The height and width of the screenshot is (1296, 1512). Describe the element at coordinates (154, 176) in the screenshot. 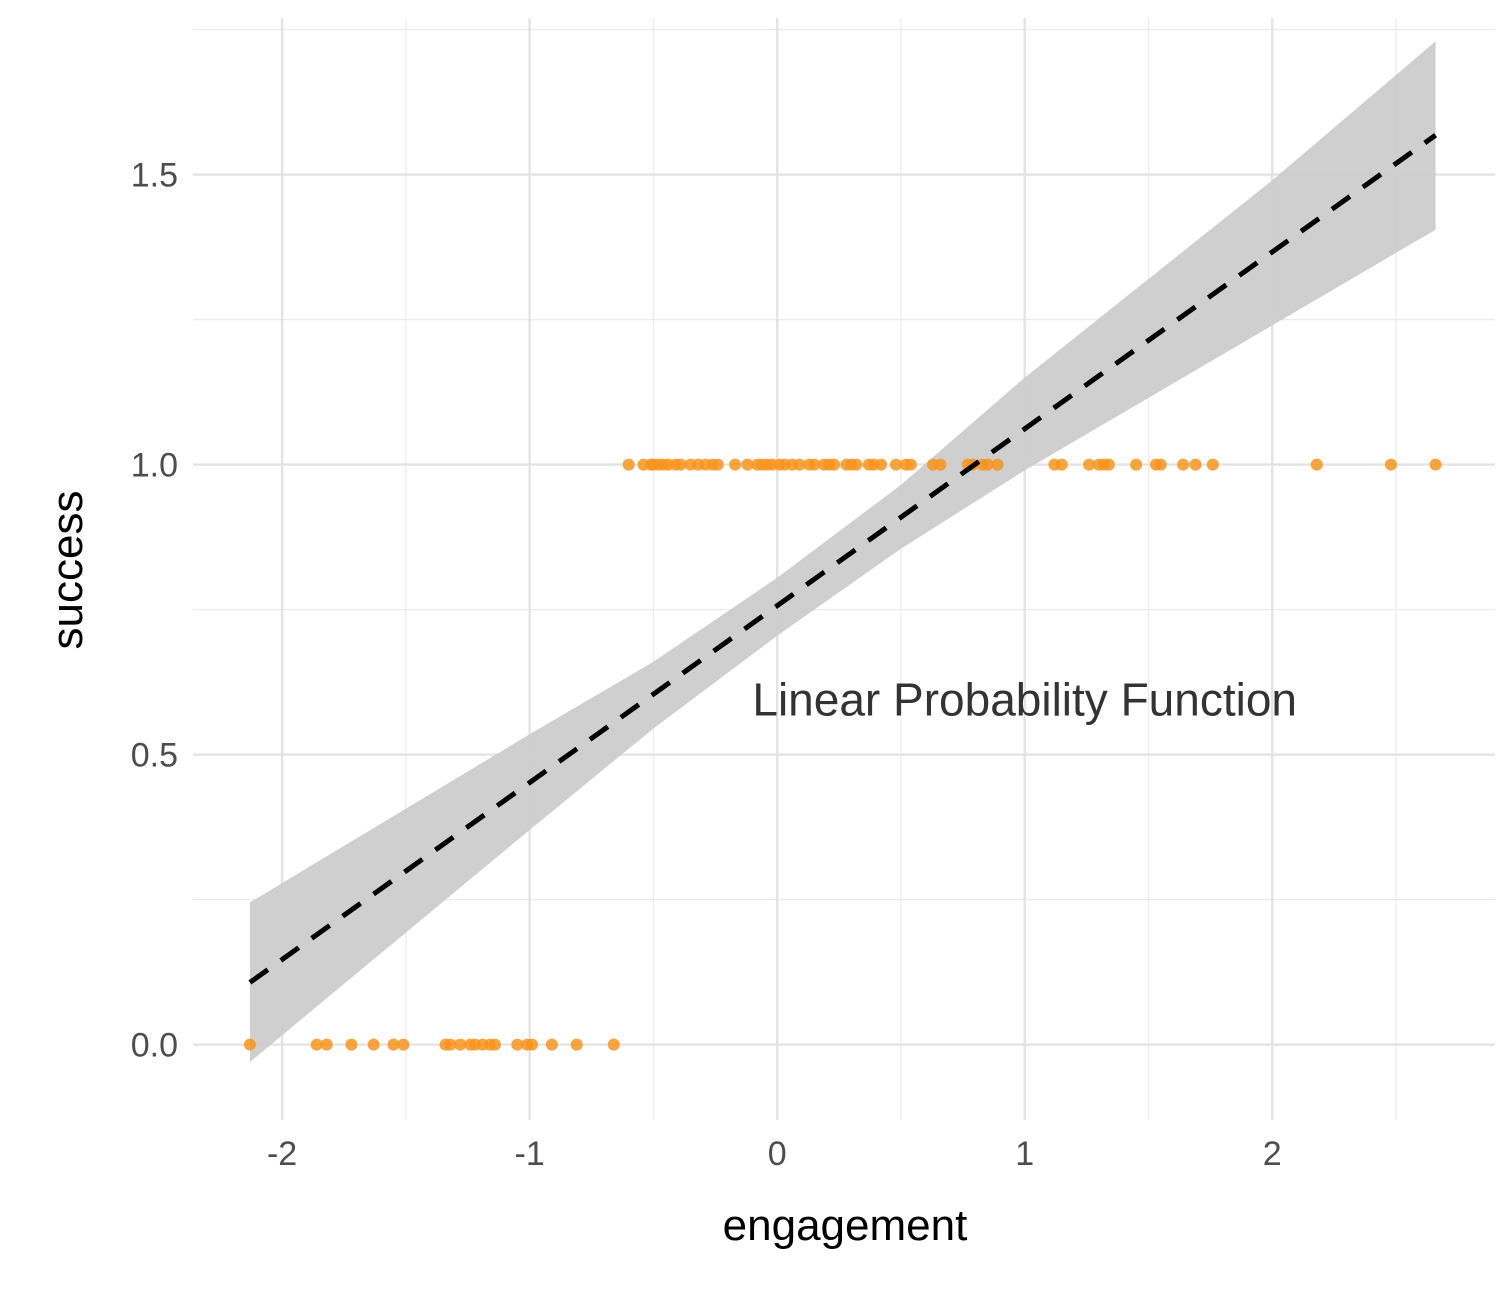

I see `y-tick-label: 1.5` at that location.